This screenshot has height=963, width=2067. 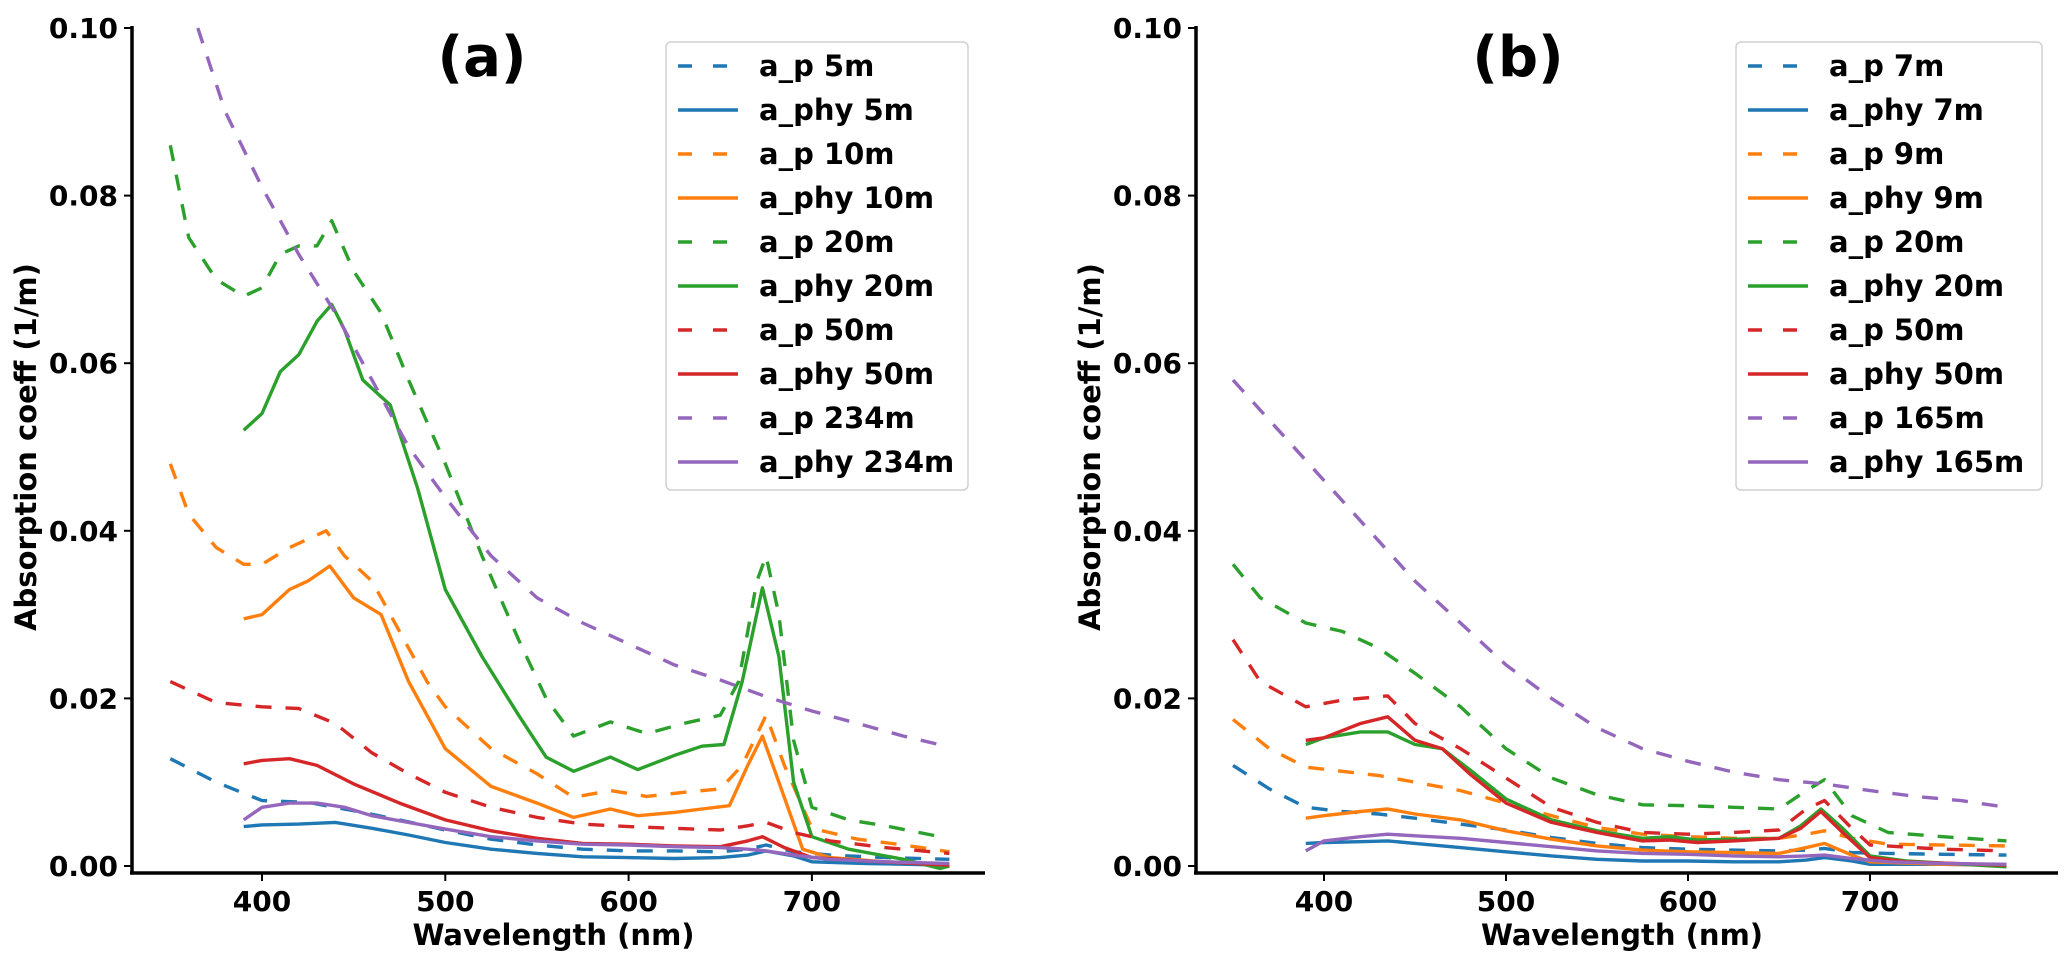 I want to click on series-line-a-phy-20m, so click(x=1656, y=799).